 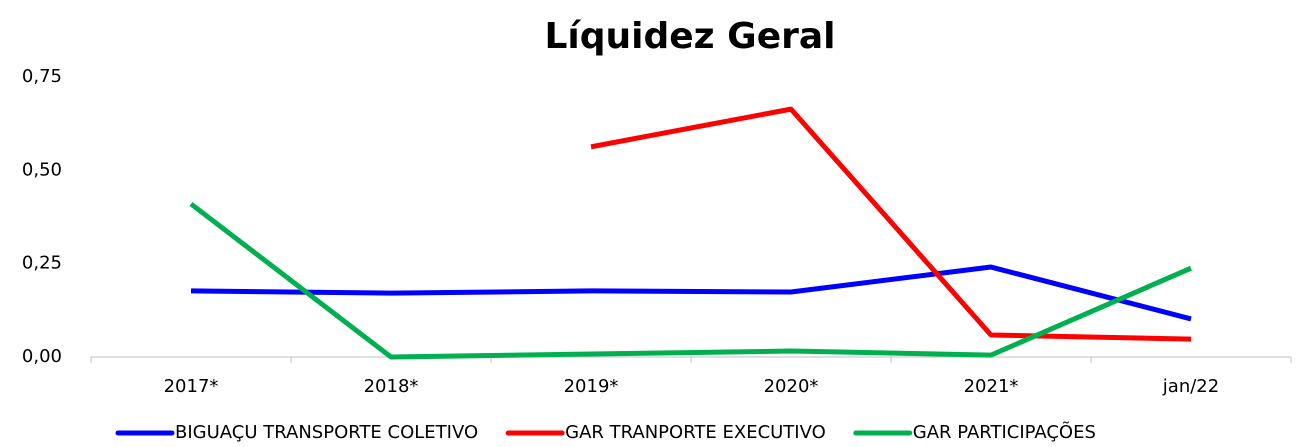 I want to click on legend-label: GAR TRANPORTE EXECUTIVO, so click(x=695, y=432).